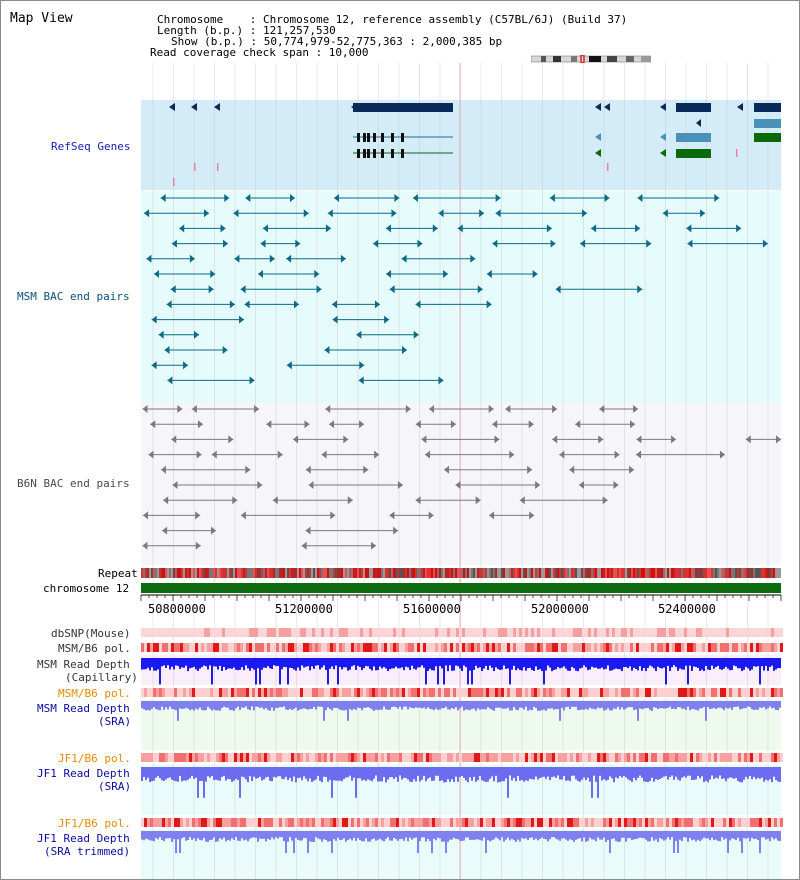 The image size is (800, 880). What do you see at coordinates (174, 182) in the screenshot?
I see `marker` at bounding box center [174, 182].